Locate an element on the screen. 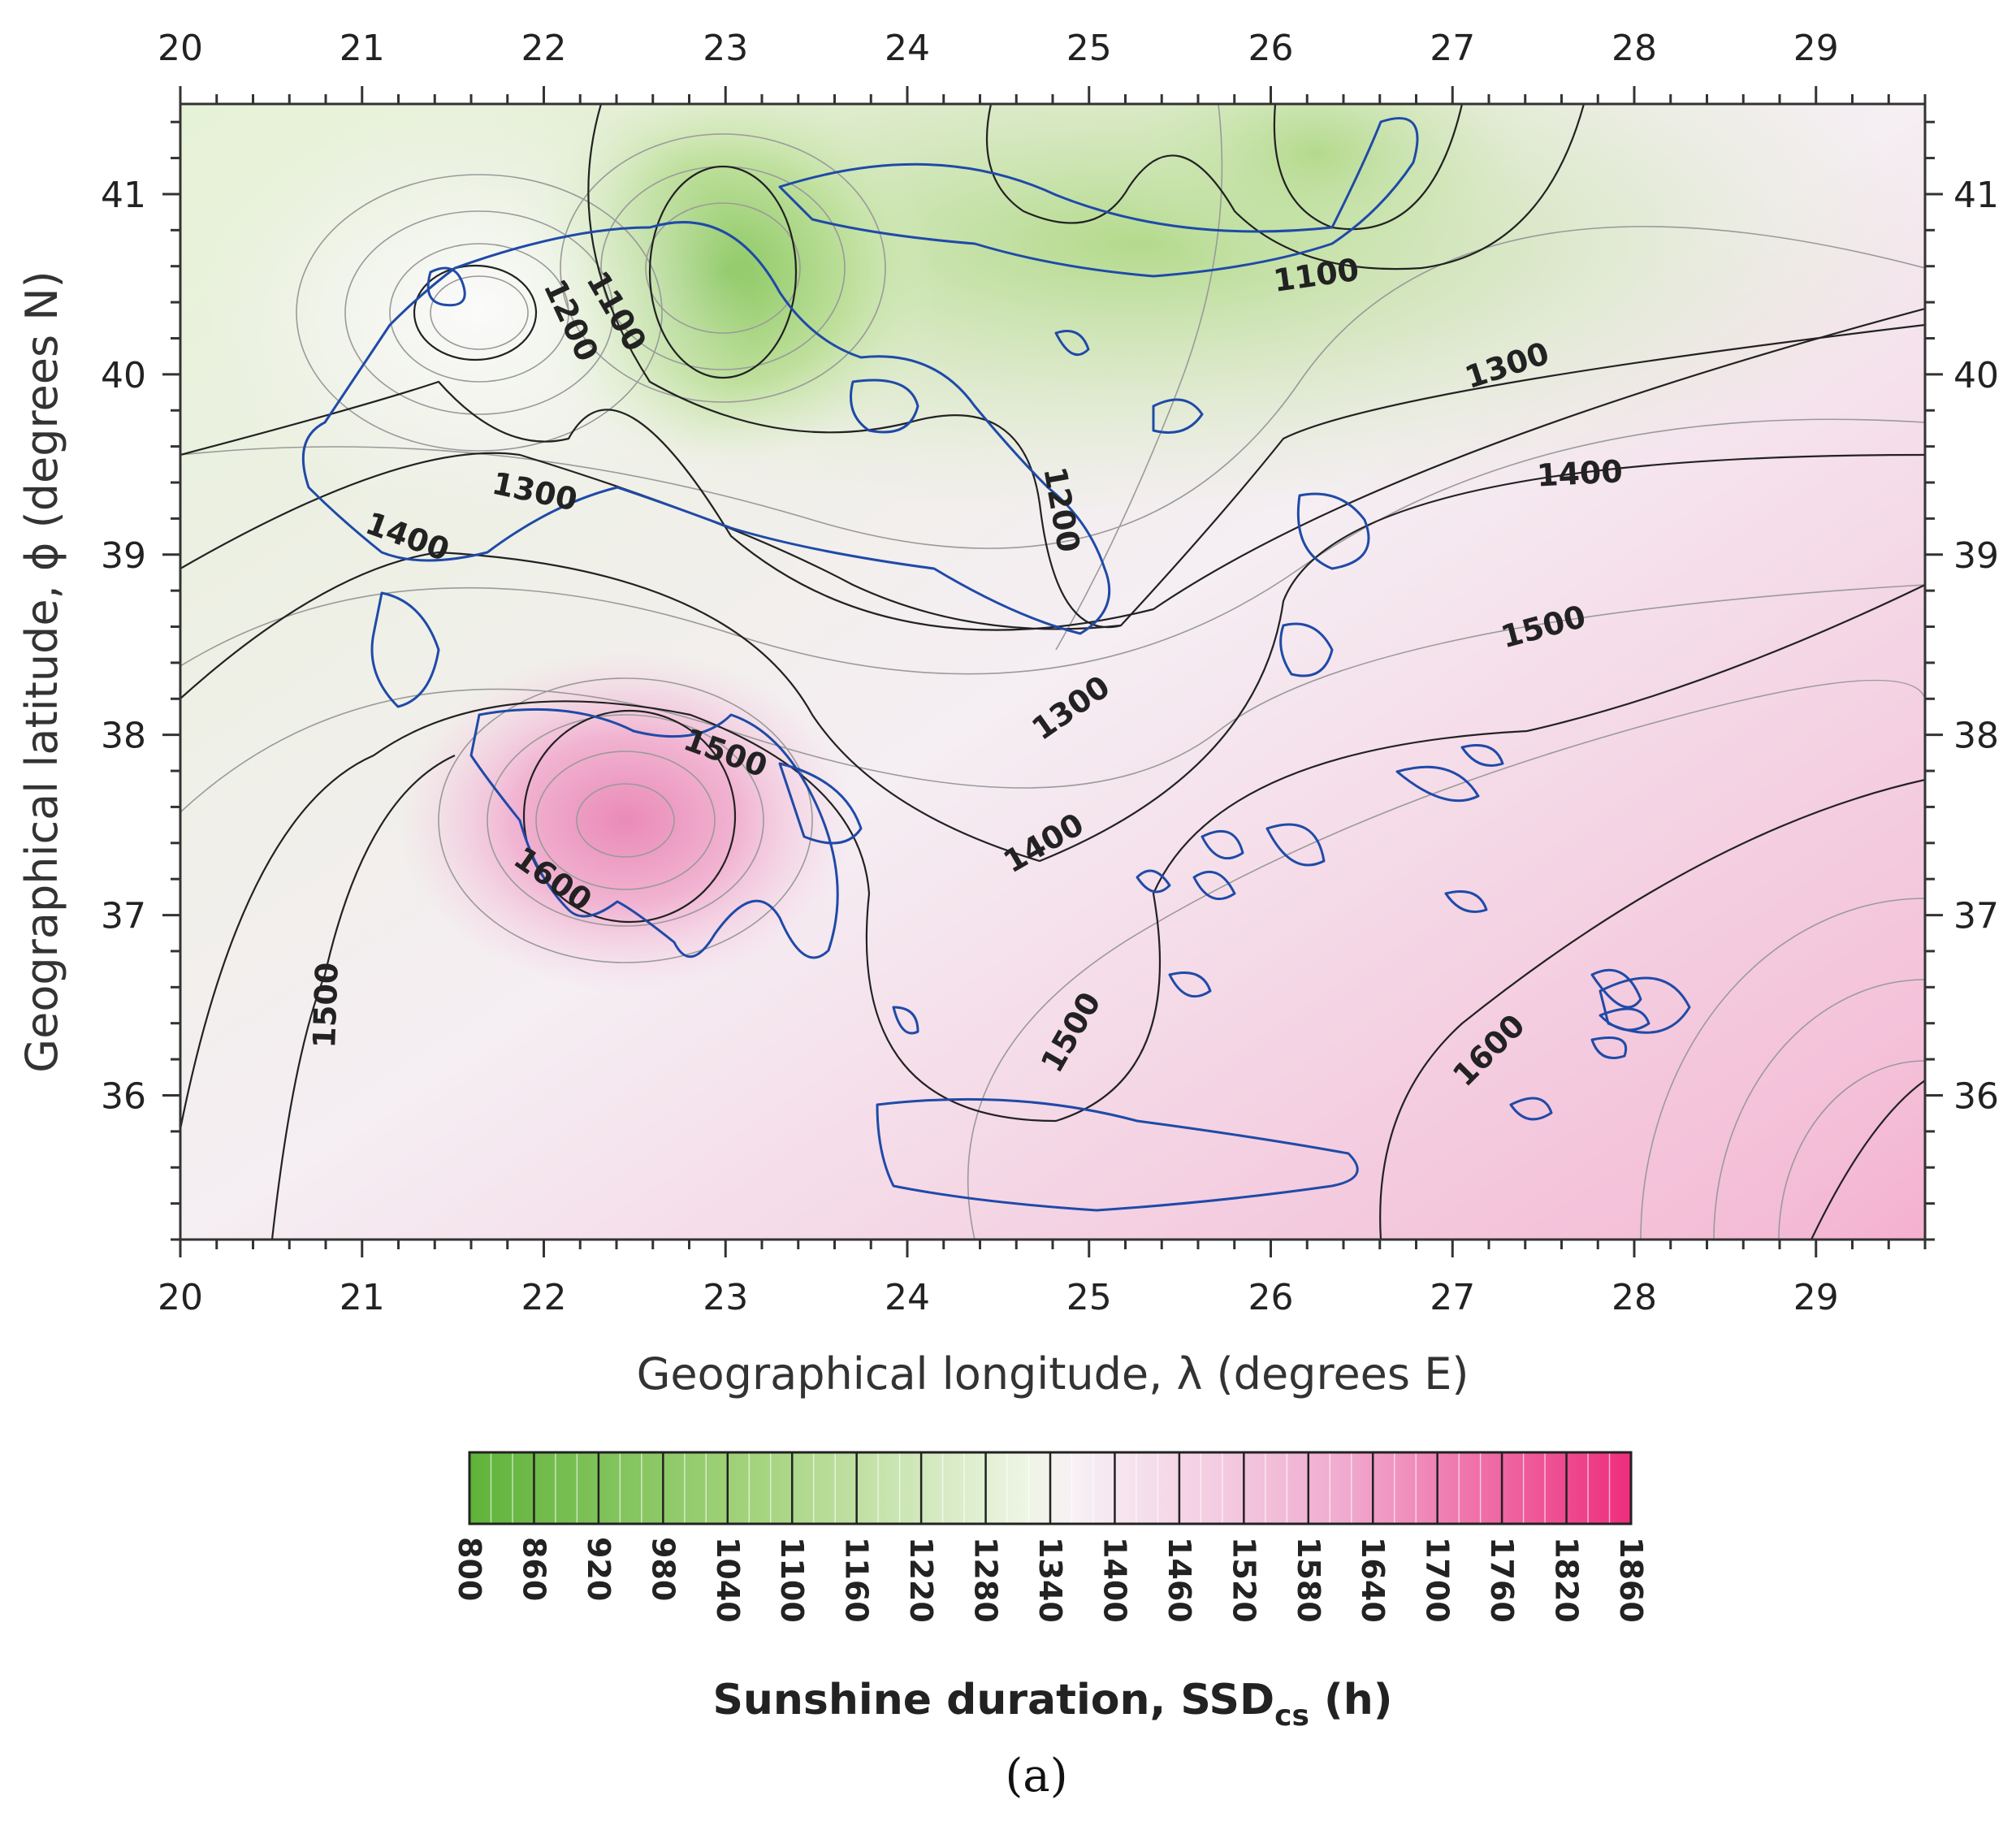 Image resolution: width=2016 pixels, height=1839 pixels. x-tick-label-top: 23 is located at coordinates (726, 48).